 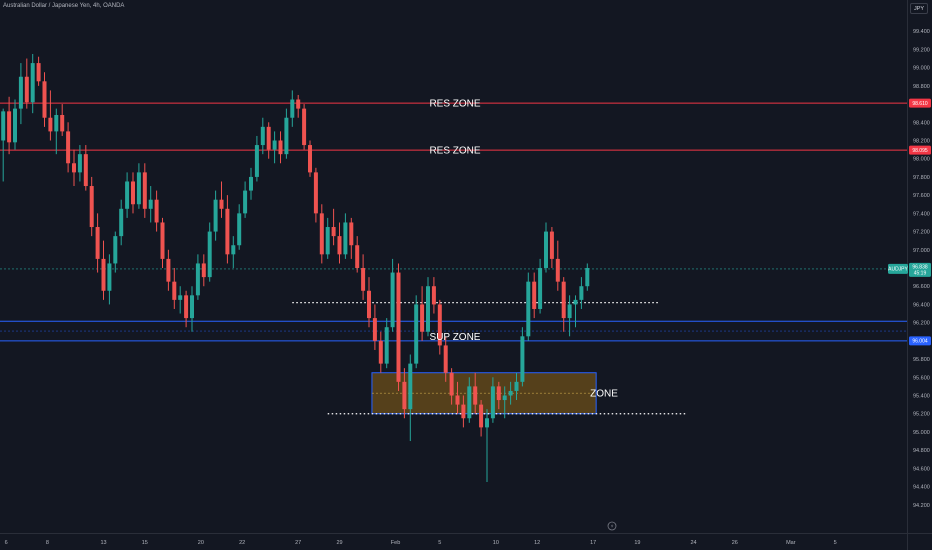 I want to click on lightning-icon-ring, so click(x=612, y=526).